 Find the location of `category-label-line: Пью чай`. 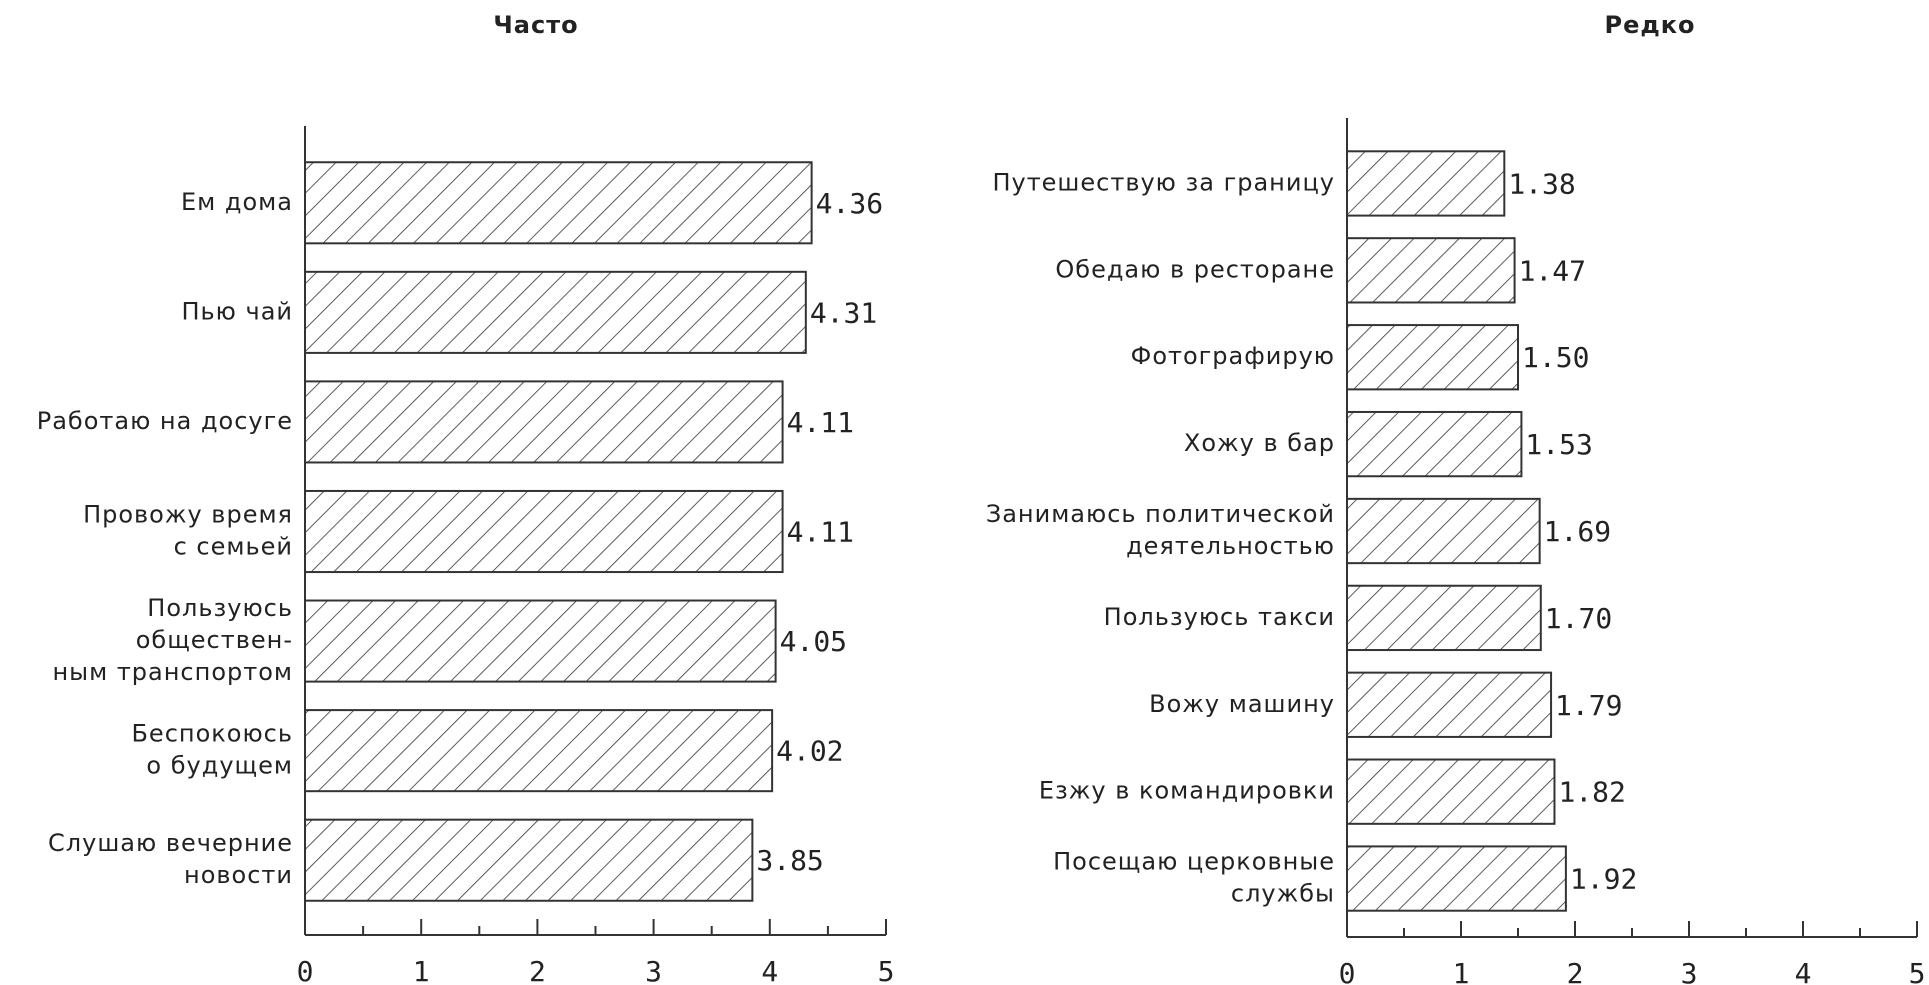

category-label-line: Пью чай is located at coordinates (237, 311).